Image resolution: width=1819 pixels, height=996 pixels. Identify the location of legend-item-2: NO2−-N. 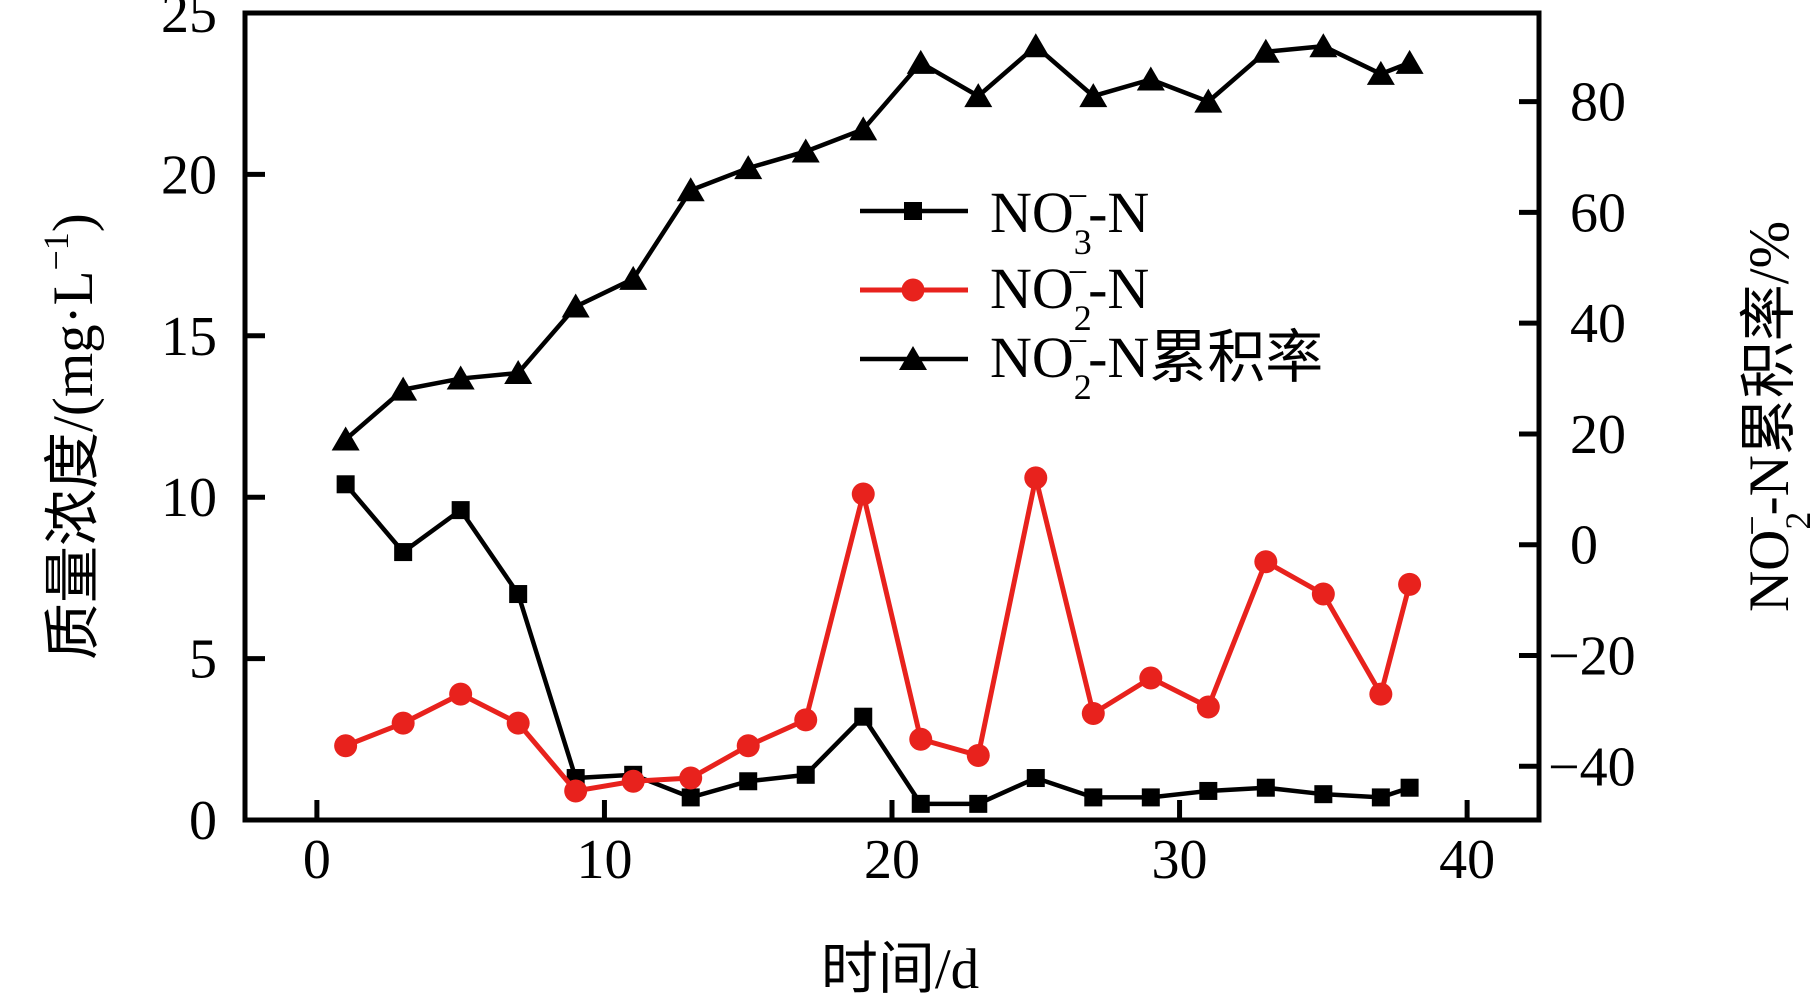
(1004, 295).